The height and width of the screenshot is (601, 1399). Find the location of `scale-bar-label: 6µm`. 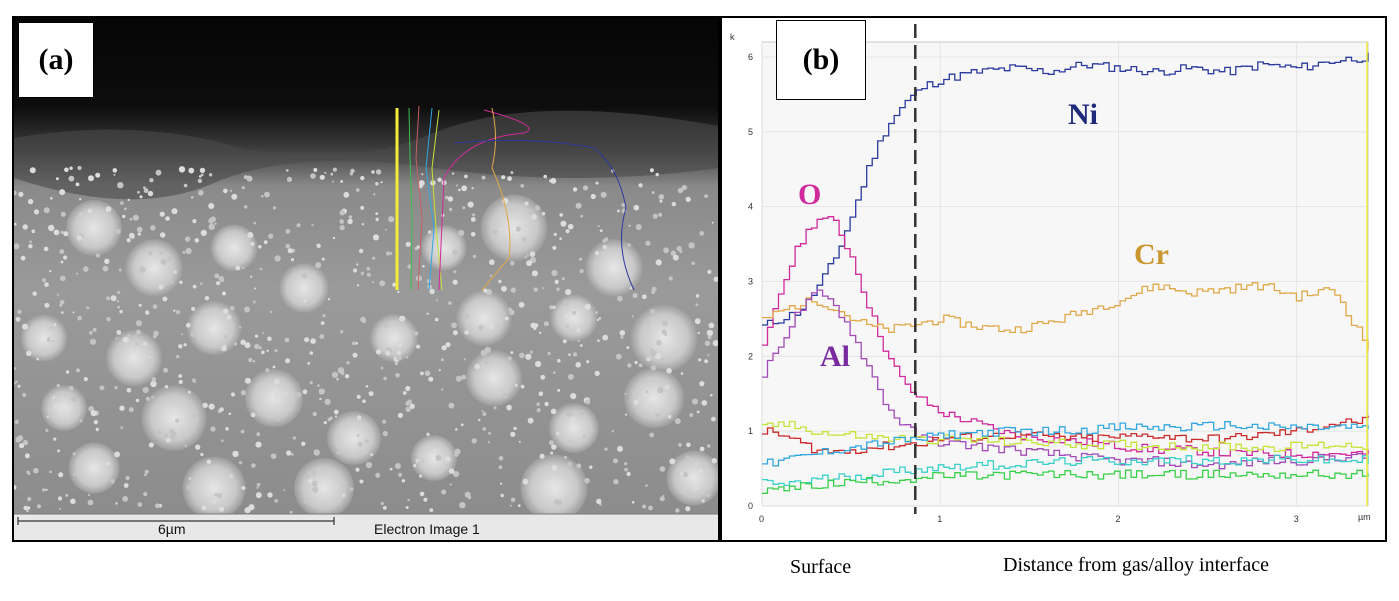

scale-bar-label: 6µm is located at coordinates (172, 529).